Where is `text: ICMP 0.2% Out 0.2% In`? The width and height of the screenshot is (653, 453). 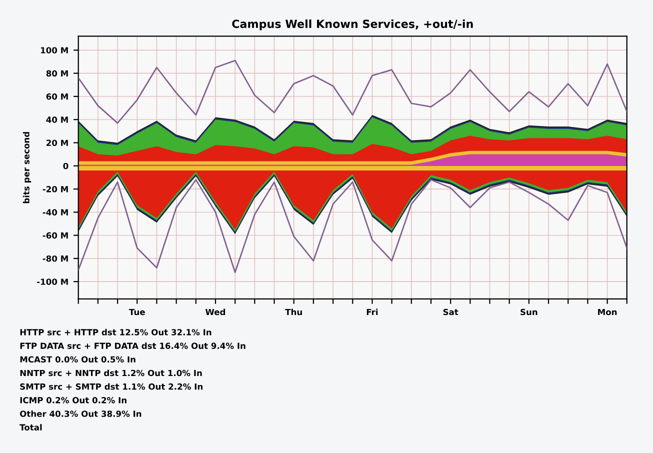 text: ICMP 0.2% Out 0.2% In is located at coordinates (73, 400).